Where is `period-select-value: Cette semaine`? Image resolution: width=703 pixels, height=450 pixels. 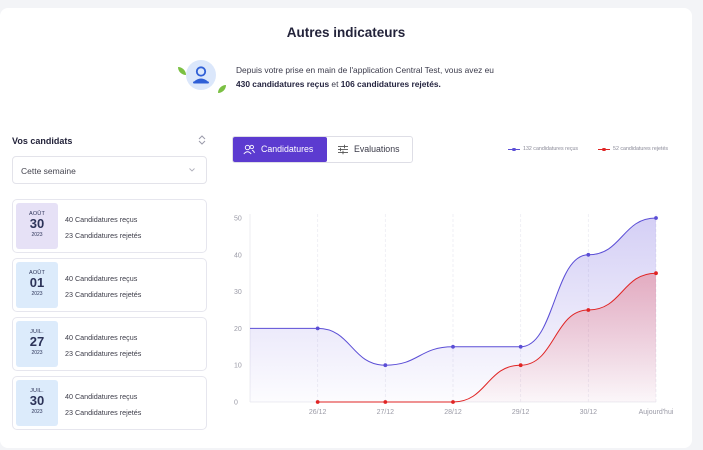
period-select-value: Cette semaine is located at coordinates (48, 171).